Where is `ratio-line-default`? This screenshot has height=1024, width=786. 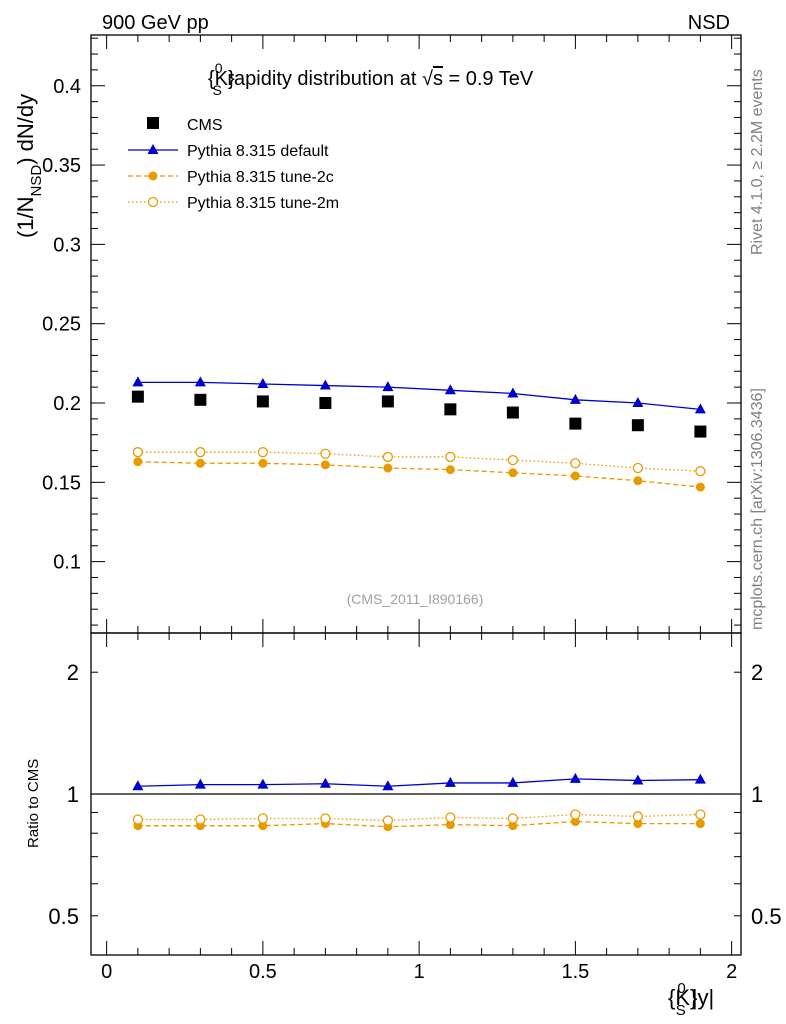 ratio-line-default is located at coordinates (419, 782).